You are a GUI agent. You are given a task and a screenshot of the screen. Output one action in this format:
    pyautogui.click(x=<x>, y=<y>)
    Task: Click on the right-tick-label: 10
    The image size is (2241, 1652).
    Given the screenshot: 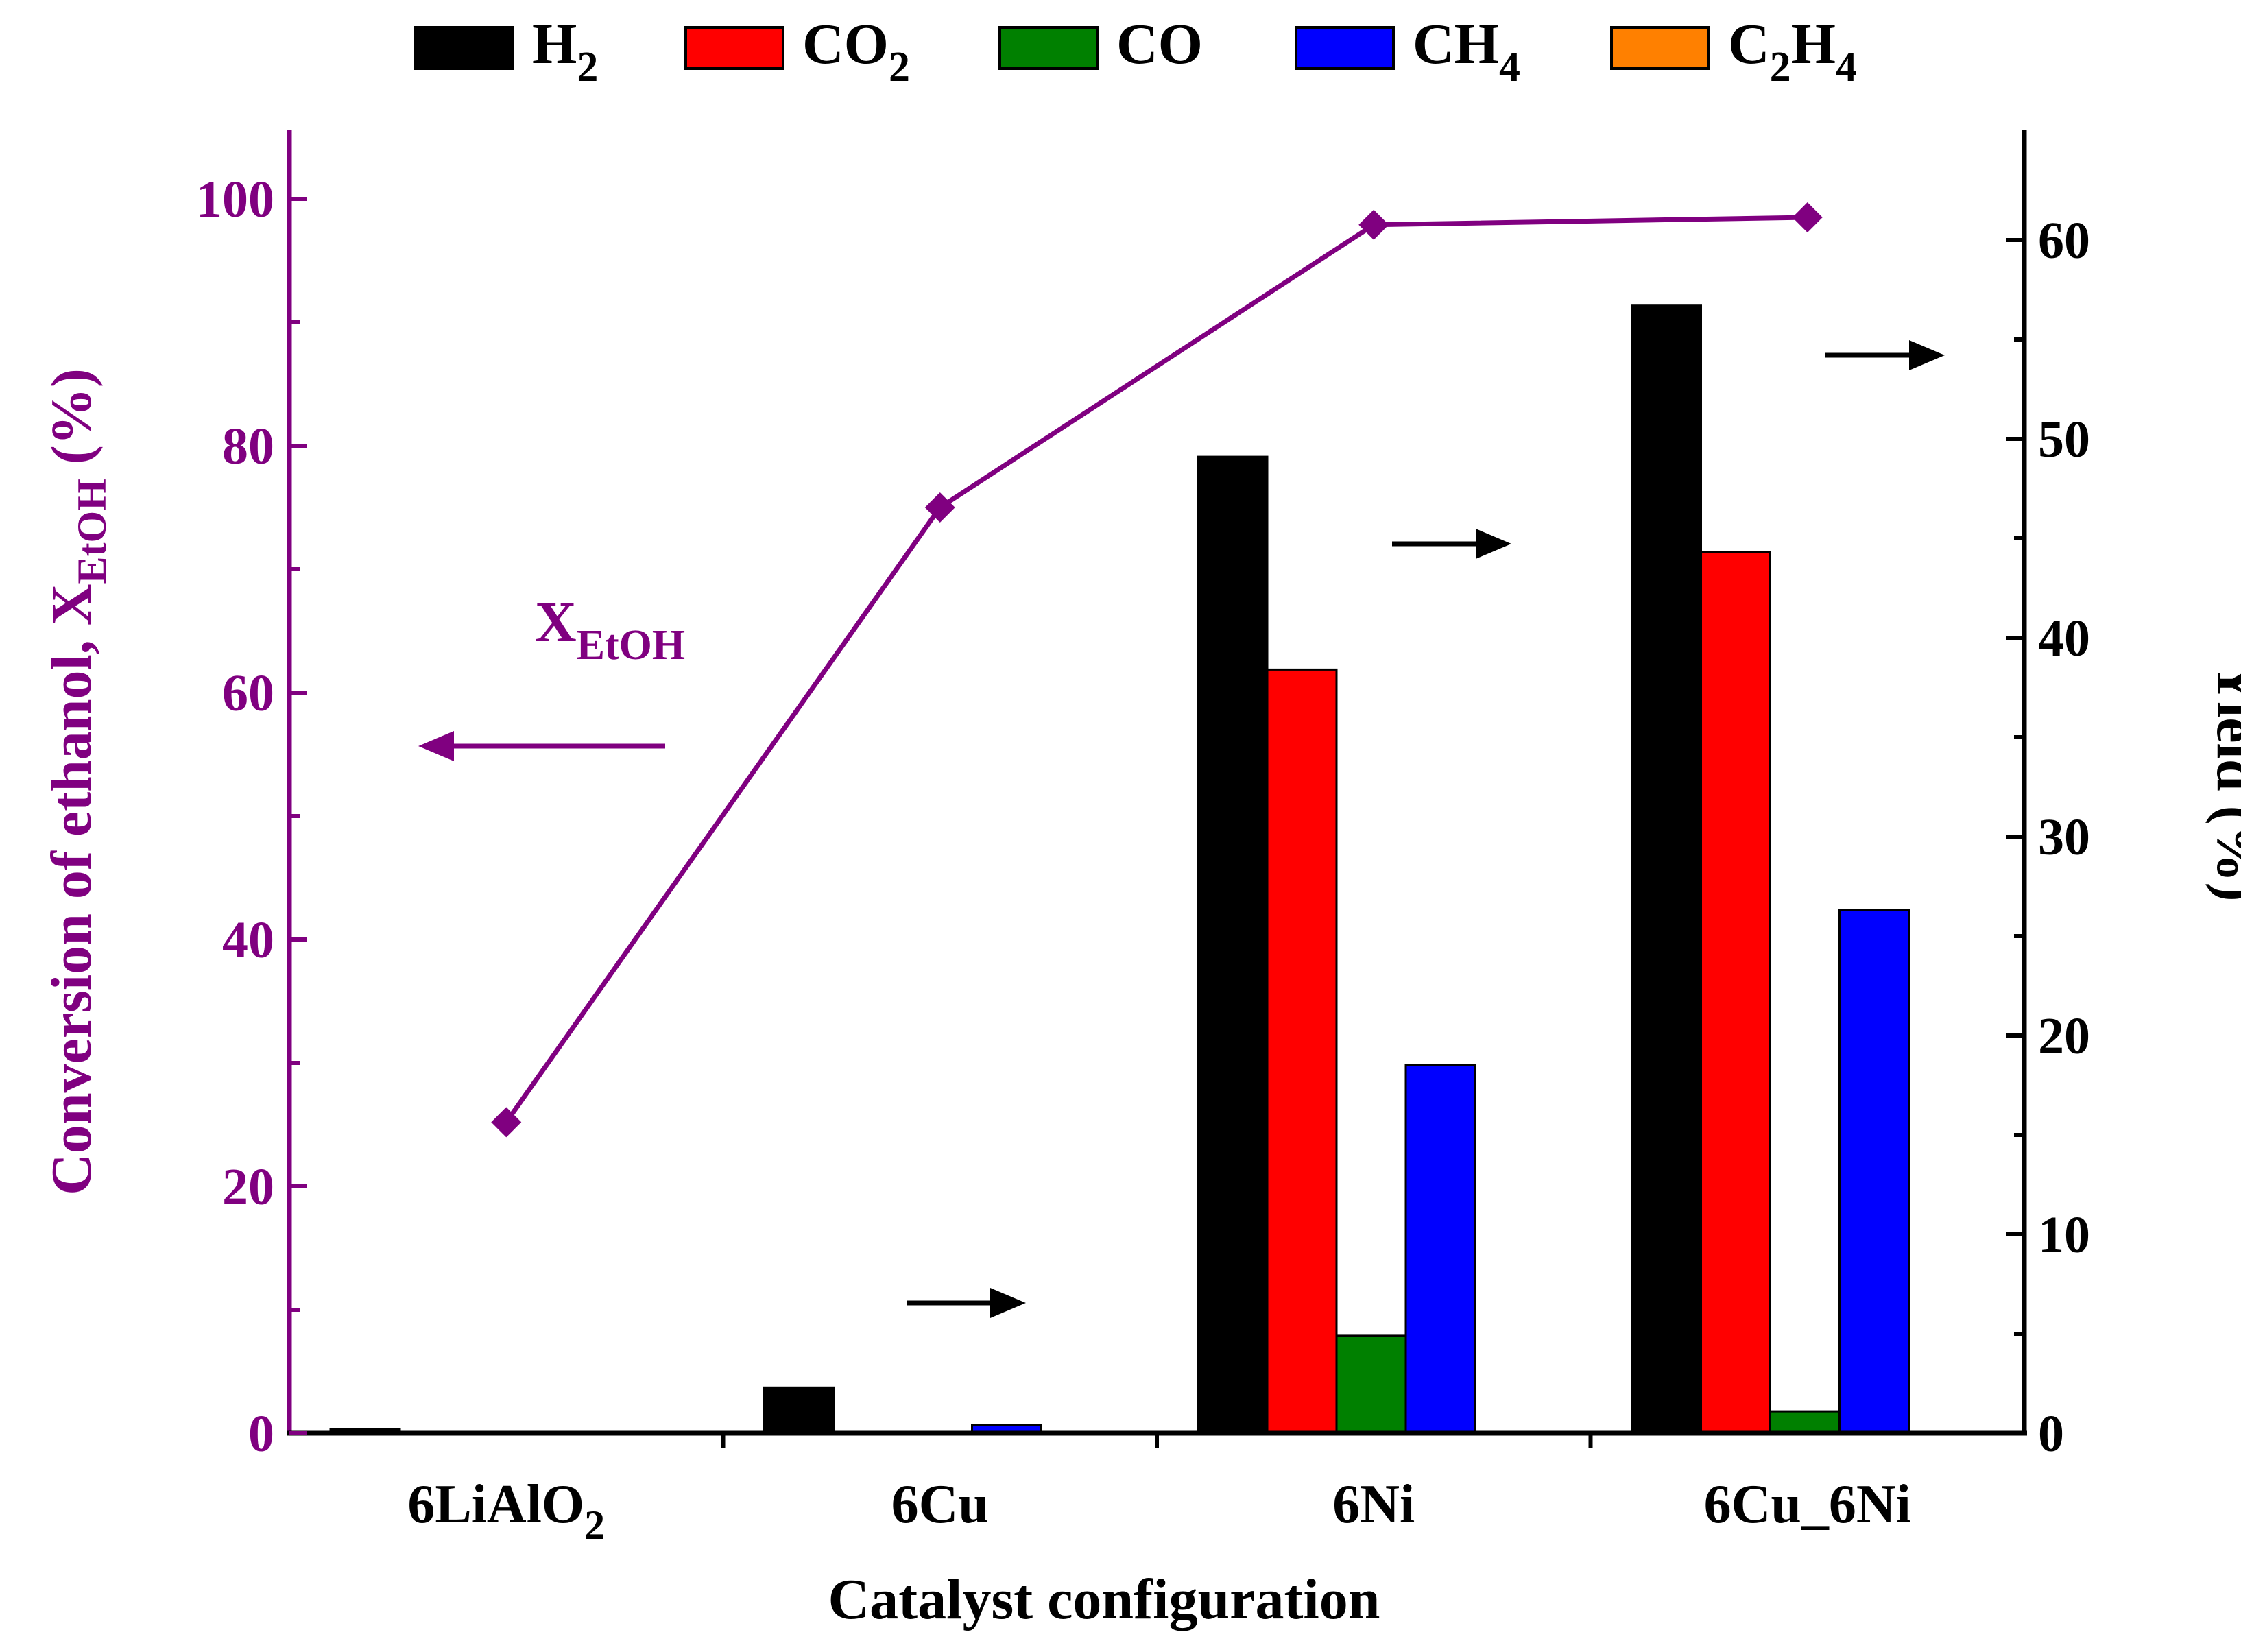 What is the action you would take?
    pyautogui.click(x=2064, y=1235)
    